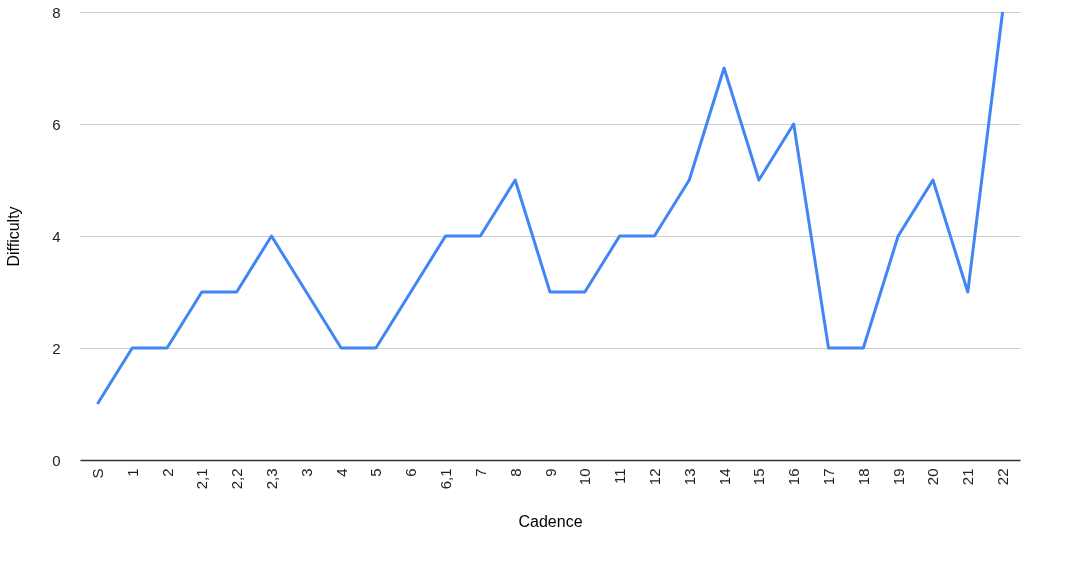 This screenshot has height=570, width=1066. What do you see at coordinates (376, 472) in the screenshot?
I see `x-tick-label: 5` at bounding box center [376, 472].